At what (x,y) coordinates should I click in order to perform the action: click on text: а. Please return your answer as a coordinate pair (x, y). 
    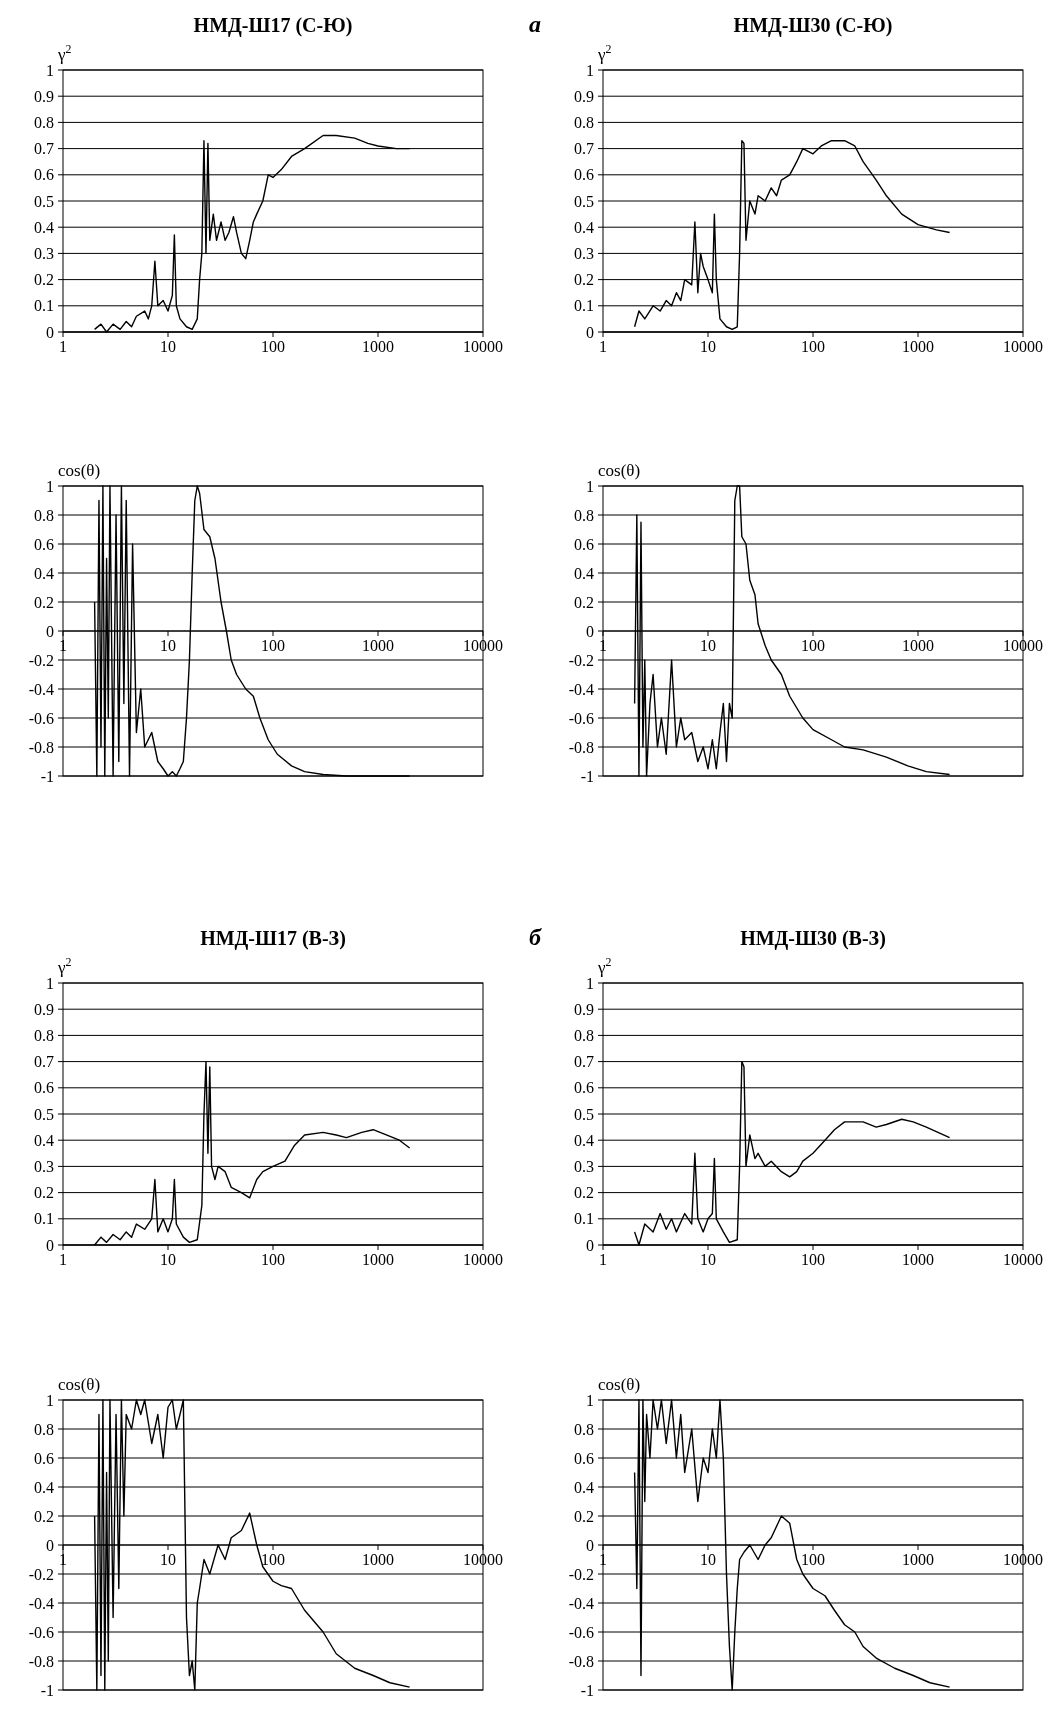
    Looking at the image, I should click on (535, 24).